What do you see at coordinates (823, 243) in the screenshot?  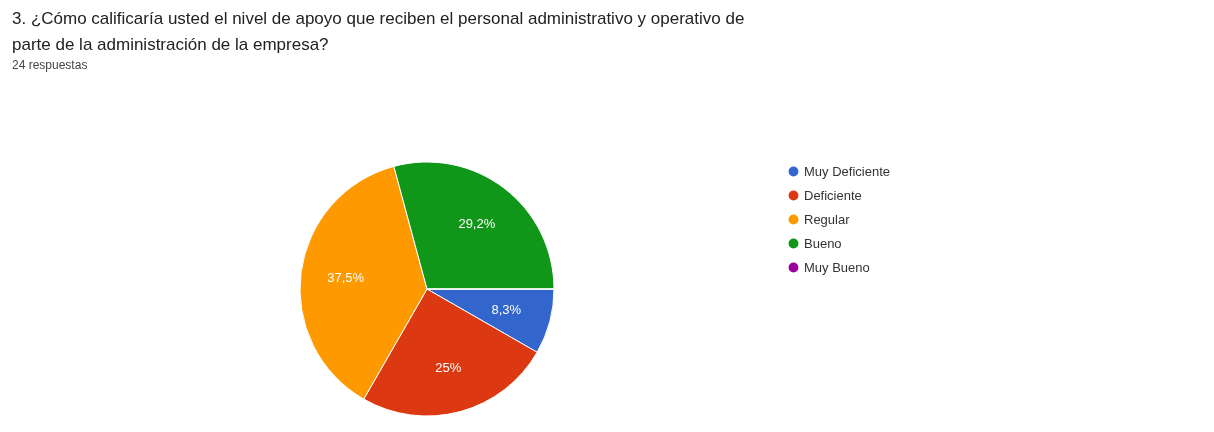 I see `legend-label: Bueno` at bounding box center [823, 243].